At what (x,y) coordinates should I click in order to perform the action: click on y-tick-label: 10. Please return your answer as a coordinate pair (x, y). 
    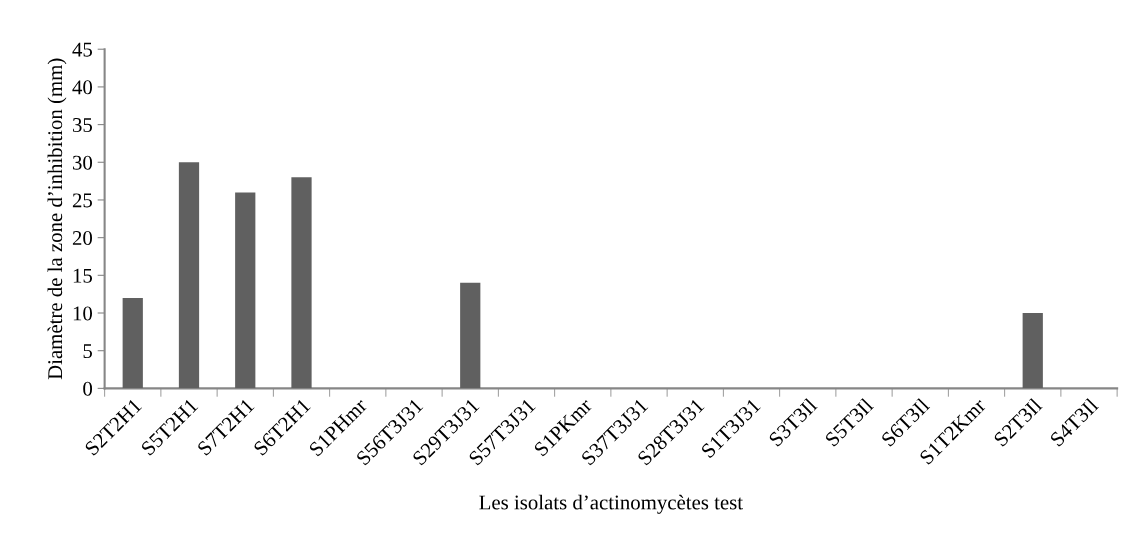
    Looking at the image, I should click on (83, 313).